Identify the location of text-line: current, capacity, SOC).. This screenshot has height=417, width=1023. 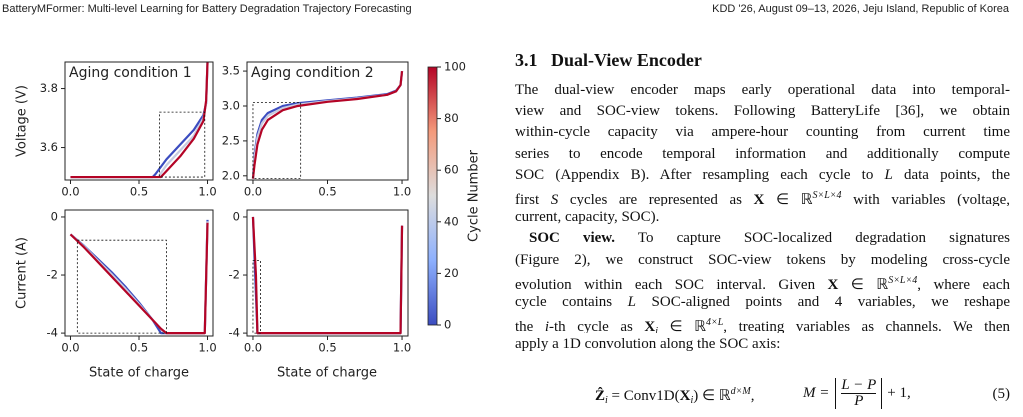
(762, 217).